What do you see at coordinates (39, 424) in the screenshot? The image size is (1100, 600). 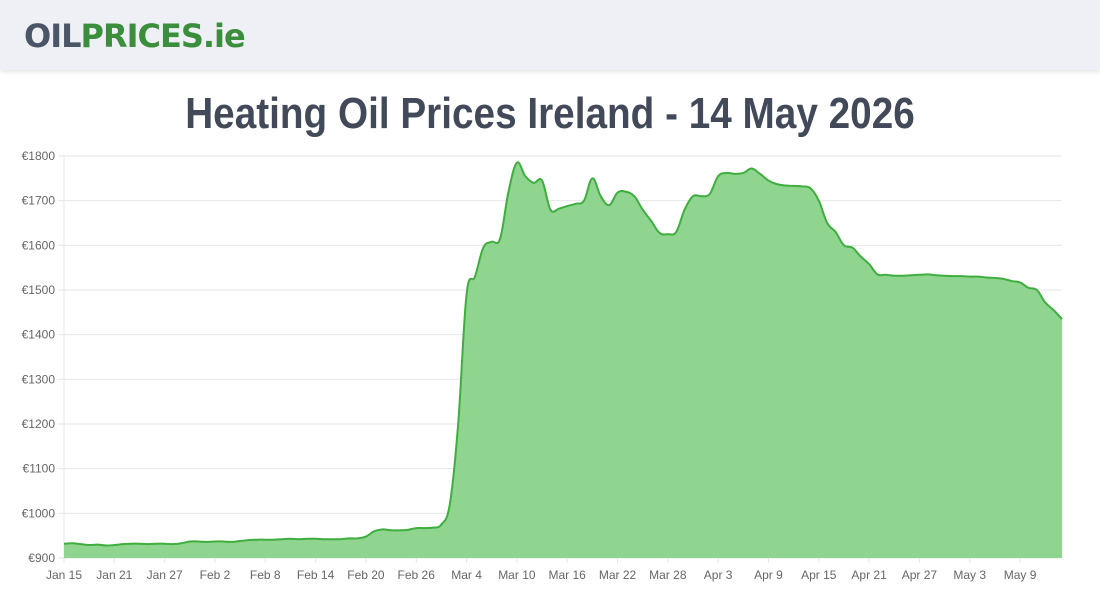 I see `y-tick-label: €1200` at bounding box center [39, 424].